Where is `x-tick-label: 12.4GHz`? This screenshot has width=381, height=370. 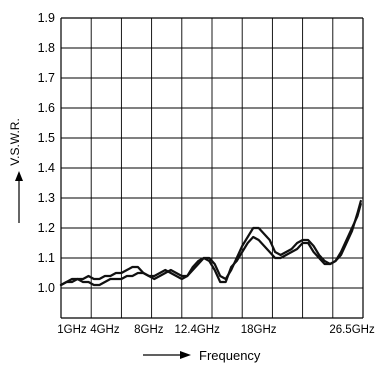
x-tick-label: 12.4GHz is located at coordinates (197, 330).